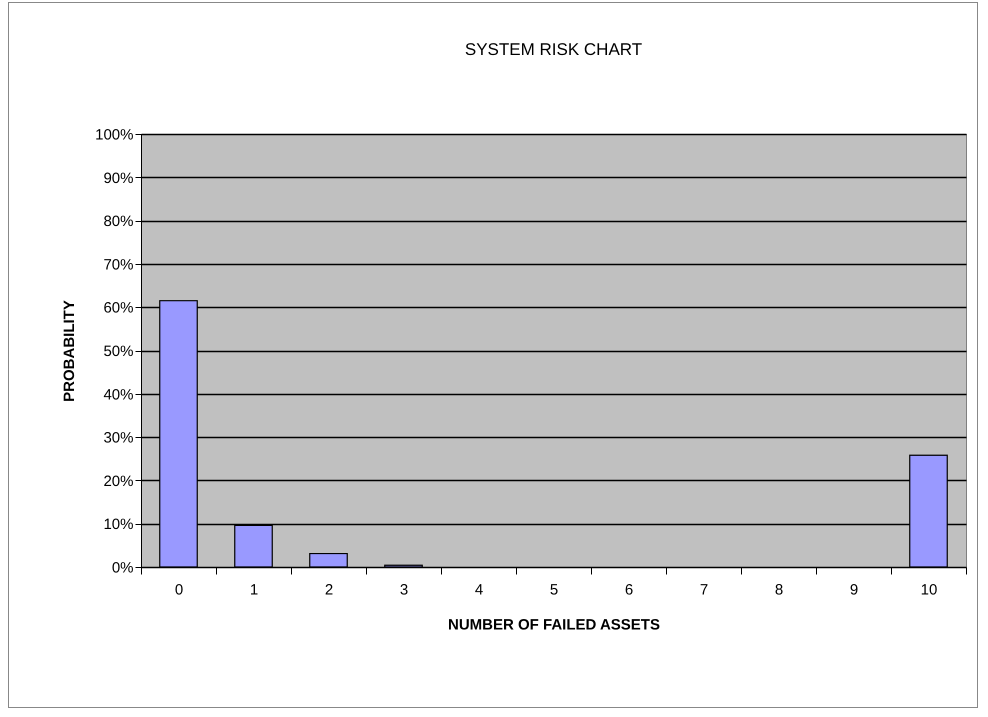  What do you see at coordinates (118, 308) in the screenshot?
I see `y-tick-label: 60%` at bounding box center [118, 308].